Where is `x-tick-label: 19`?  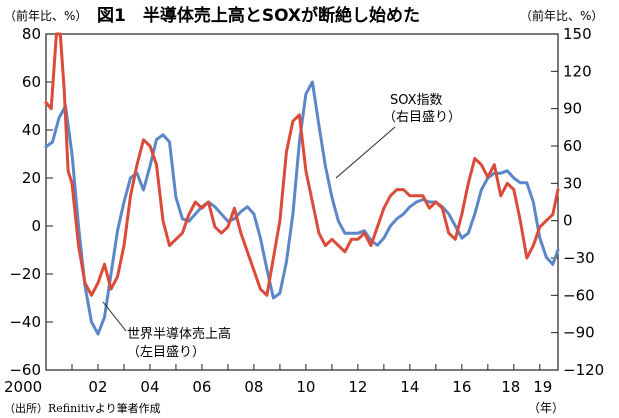
x-tick-label: 19 is located at coordinates (542, 387).